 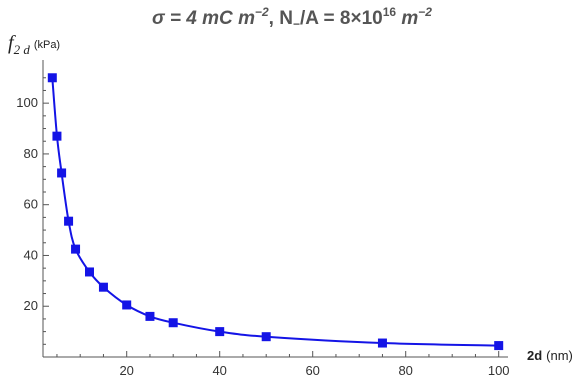 What do you see at coordinates (31, 153) in the screenshot?
I see `y-tick-label: 80` at bounding box center [31, 153].